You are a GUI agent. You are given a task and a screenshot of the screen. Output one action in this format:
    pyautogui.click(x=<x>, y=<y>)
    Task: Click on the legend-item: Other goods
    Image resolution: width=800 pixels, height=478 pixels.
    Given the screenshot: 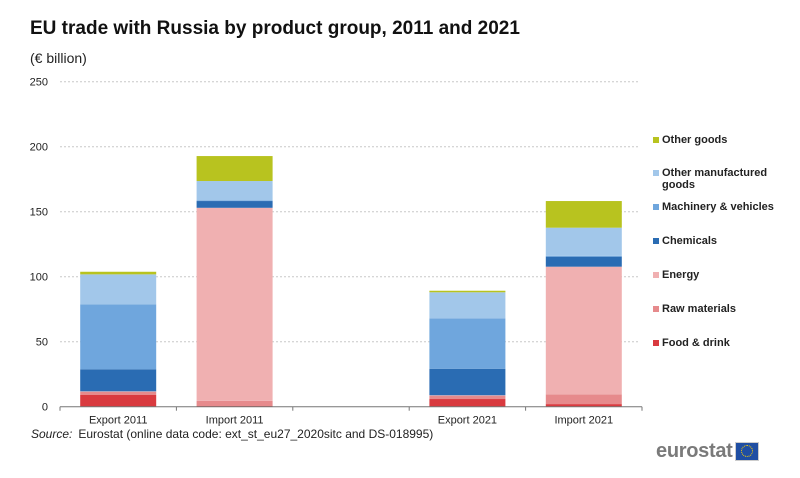 What is the action you would take?
    pyautogui.click(x=723, y=140)
    